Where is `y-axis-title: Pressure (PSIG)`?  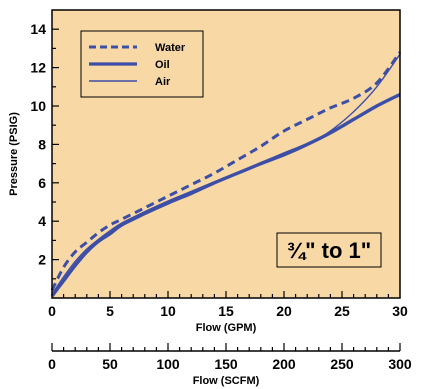
y-axis-title: Pressure (PSIG) is located at coordinates (14, 154).